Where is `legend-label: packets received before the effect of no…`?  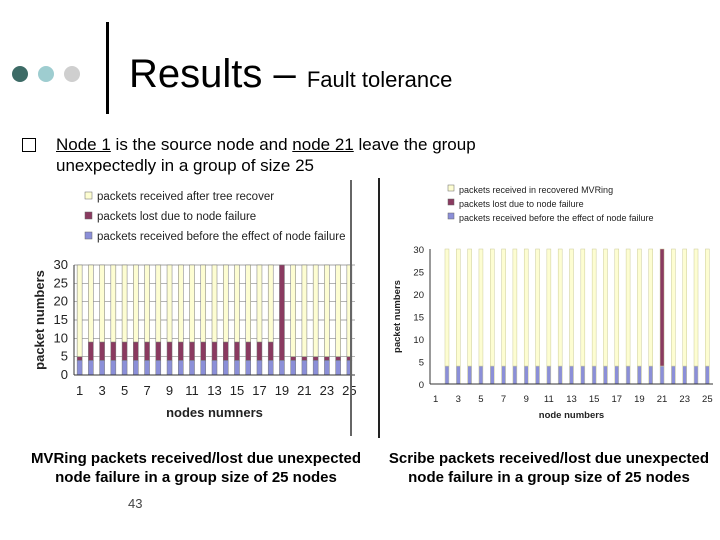 legend-label: packets received before the effect of no… is located at coordinates (556, 218).